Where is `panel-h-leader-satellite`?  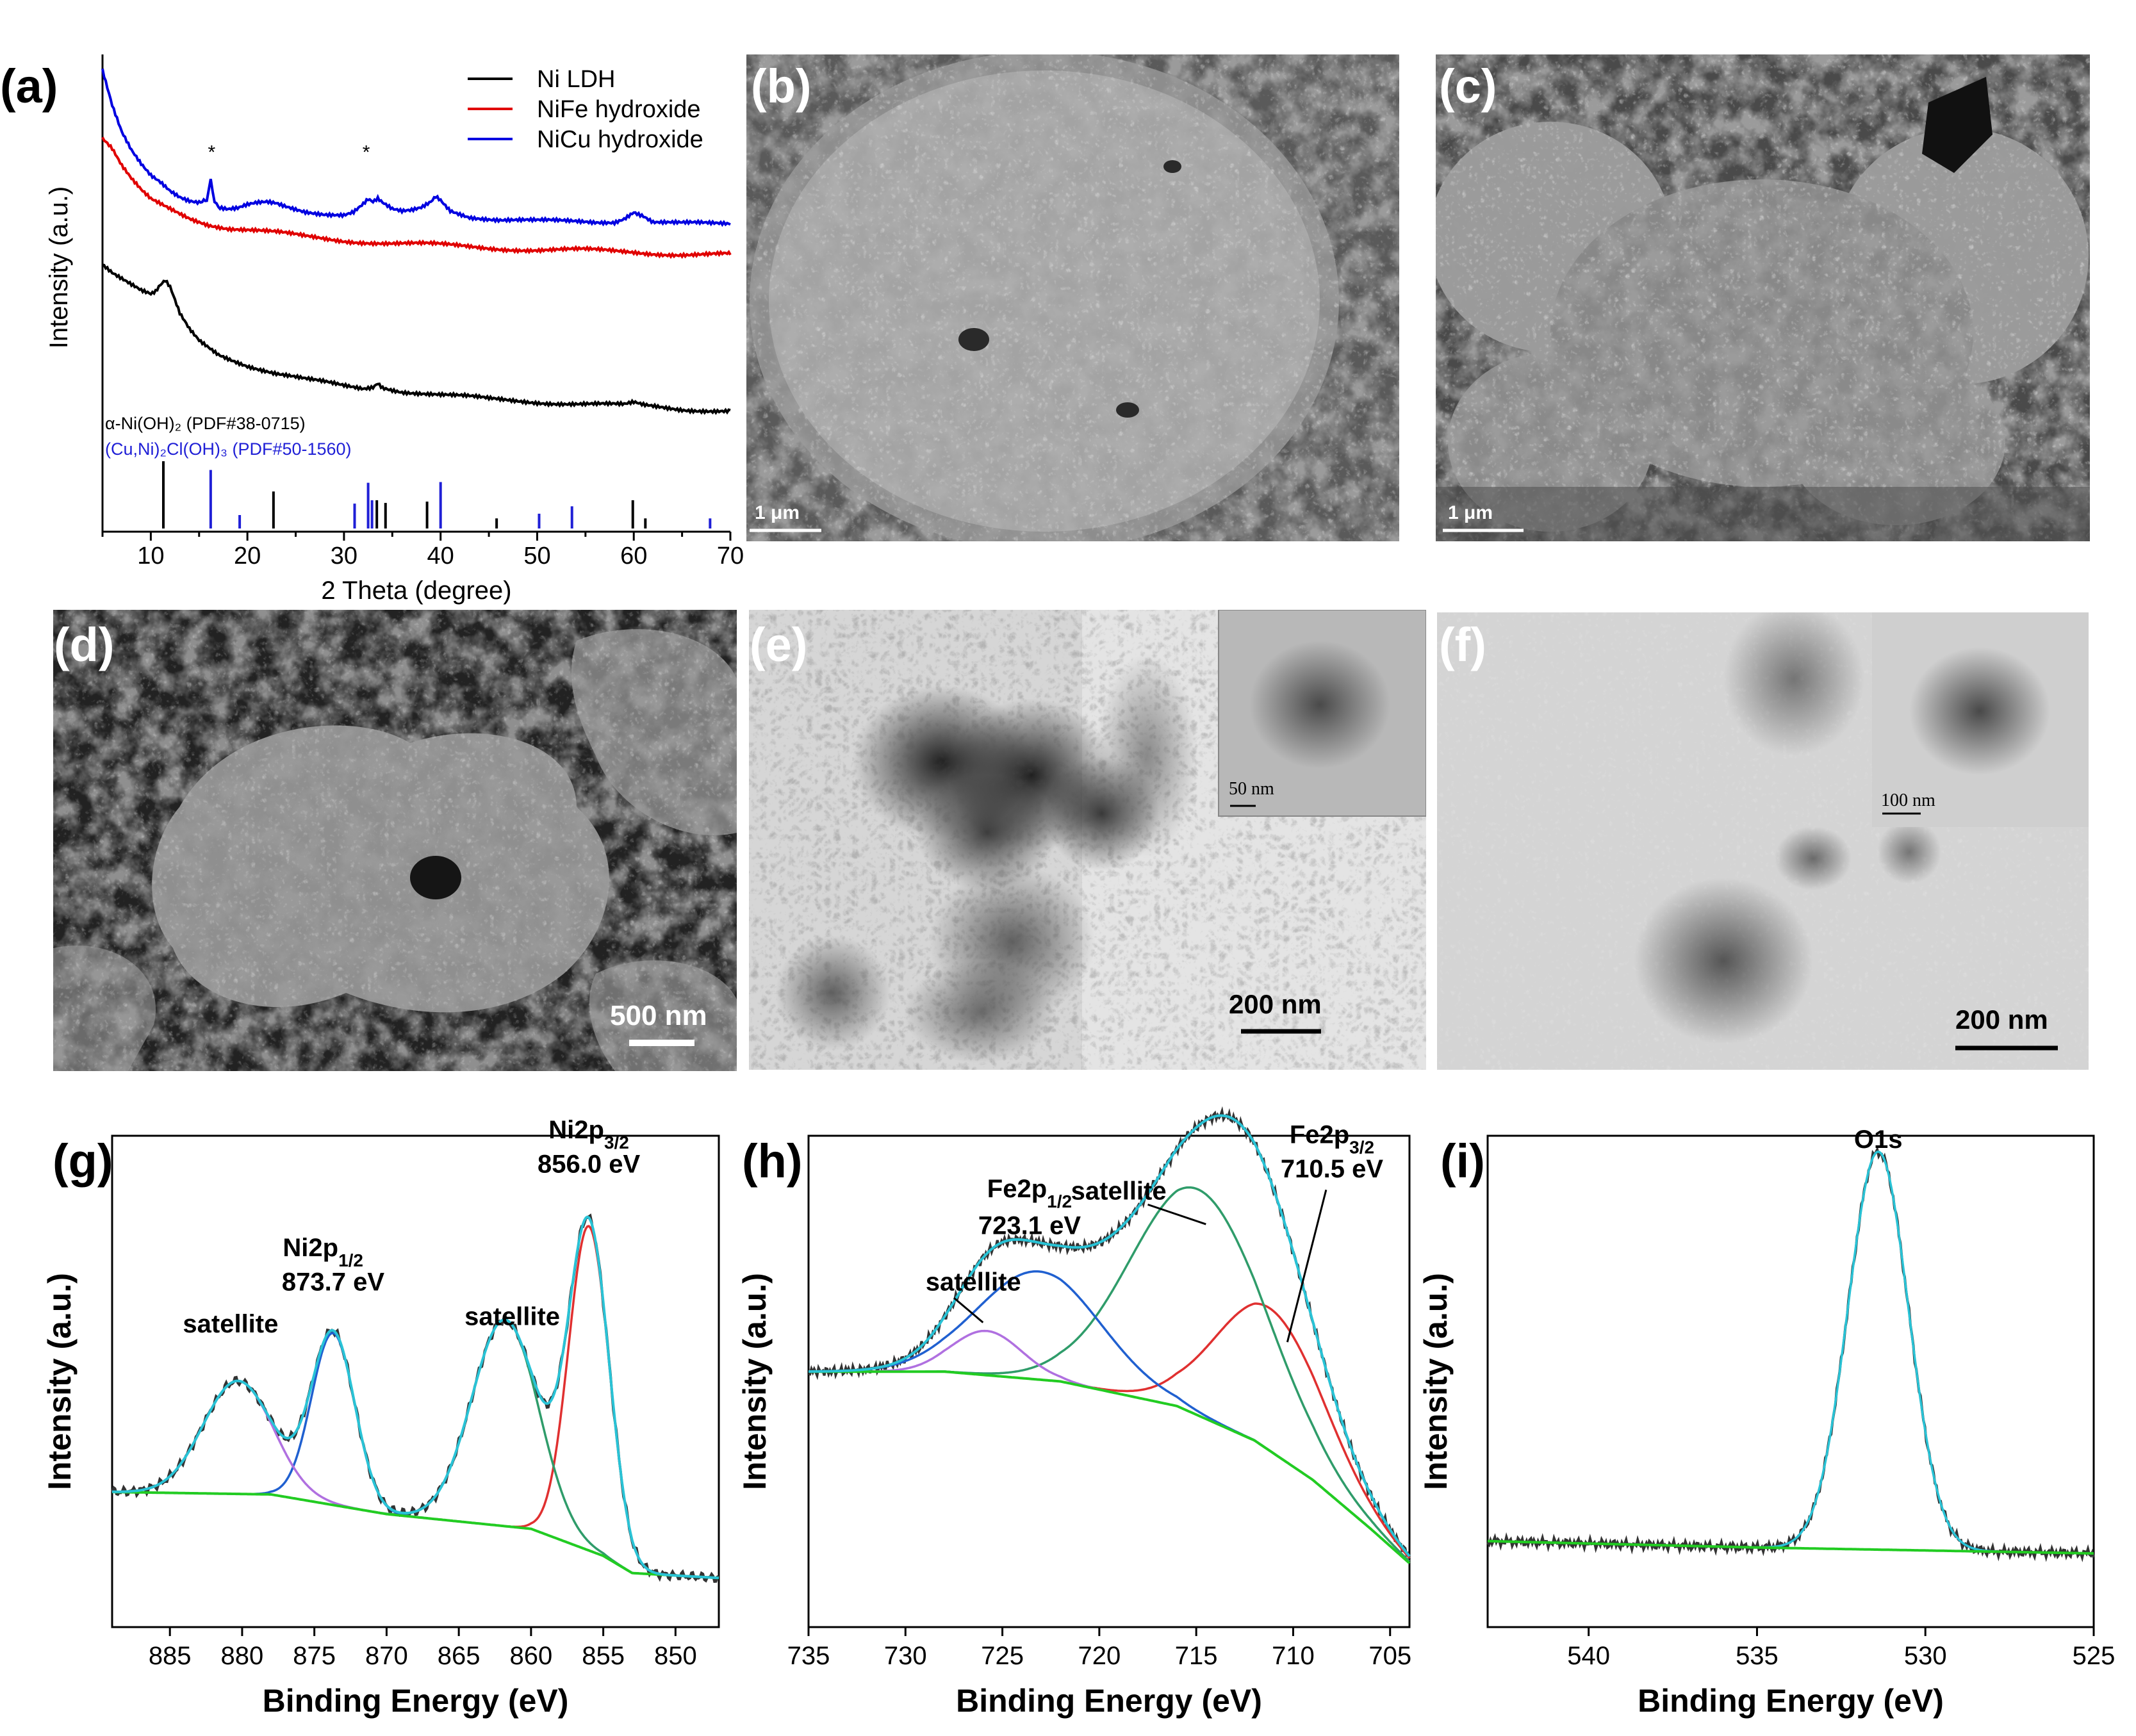 panel-h-leader-satellite is located at coordinates (1176, 1214).